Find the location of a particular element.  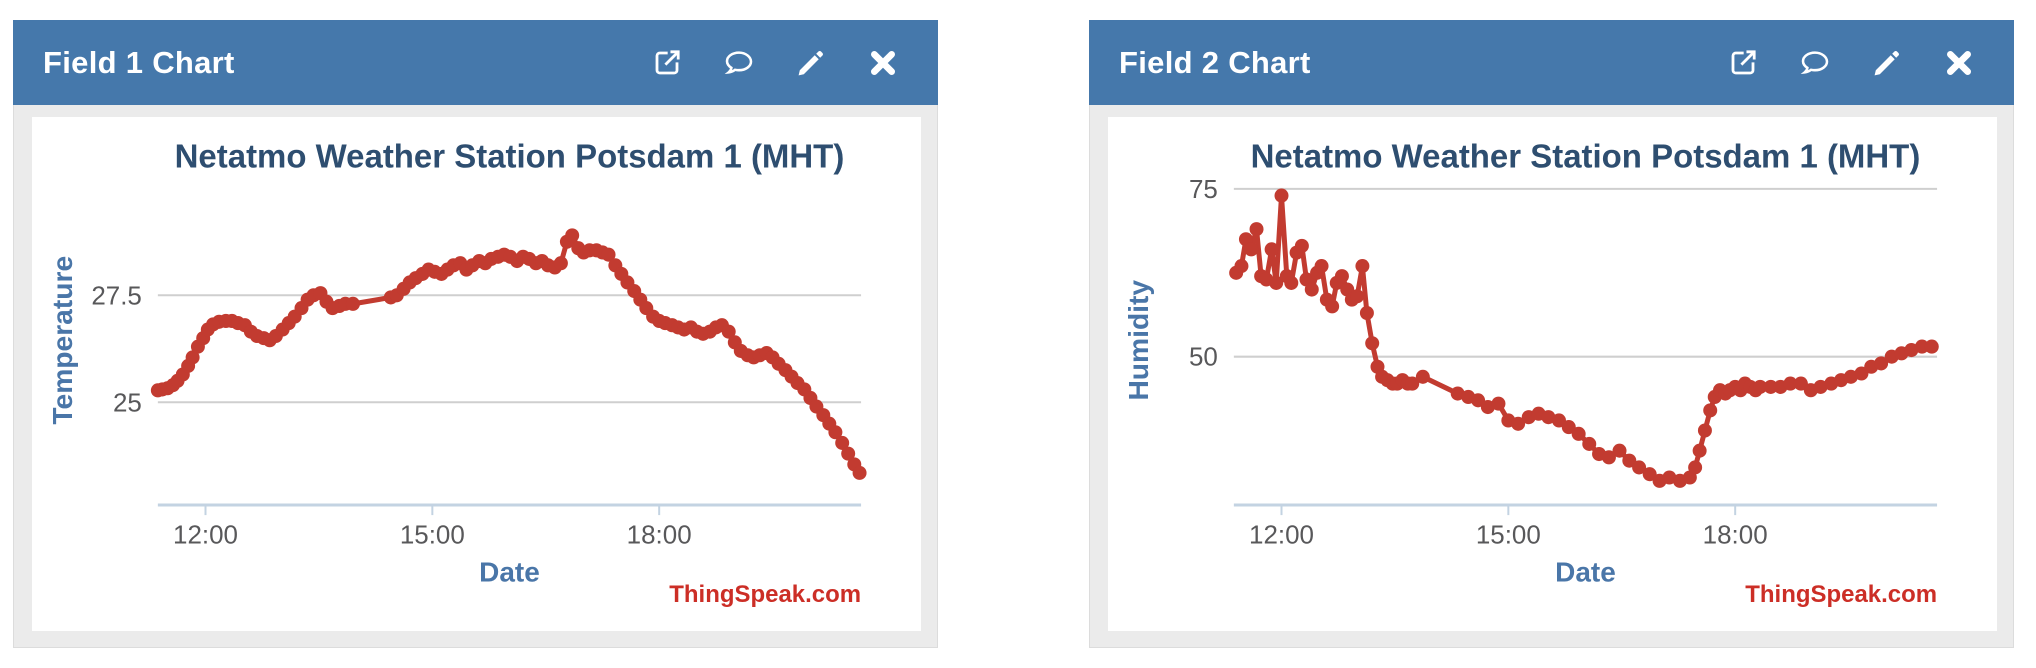

y-axis-title: Temperature is located at coordinates (62, 340).